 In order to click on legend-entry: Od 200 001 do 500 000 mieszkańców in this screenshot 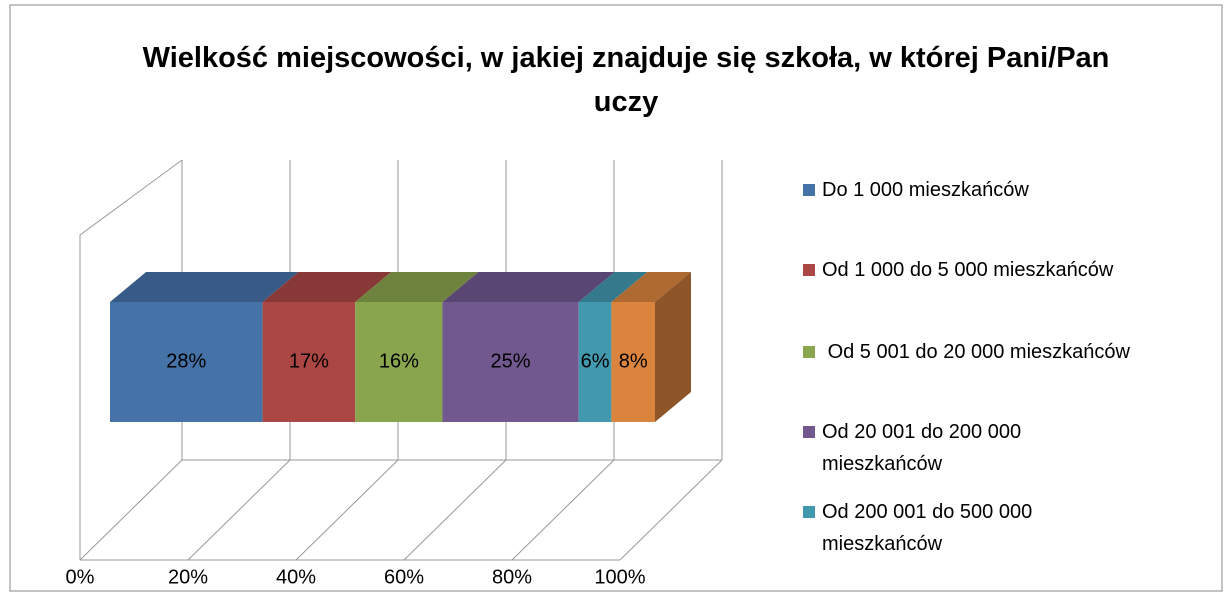, I will do `click(942, 528)`.